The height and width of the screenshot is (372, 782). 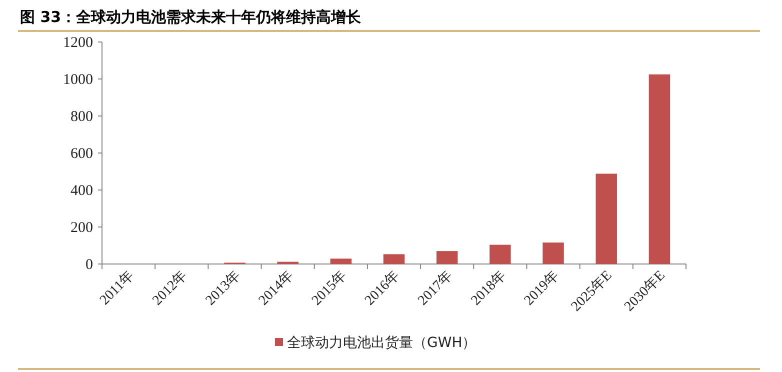 I want to click on y-tick-label: 600, so click(x=81, y=154).